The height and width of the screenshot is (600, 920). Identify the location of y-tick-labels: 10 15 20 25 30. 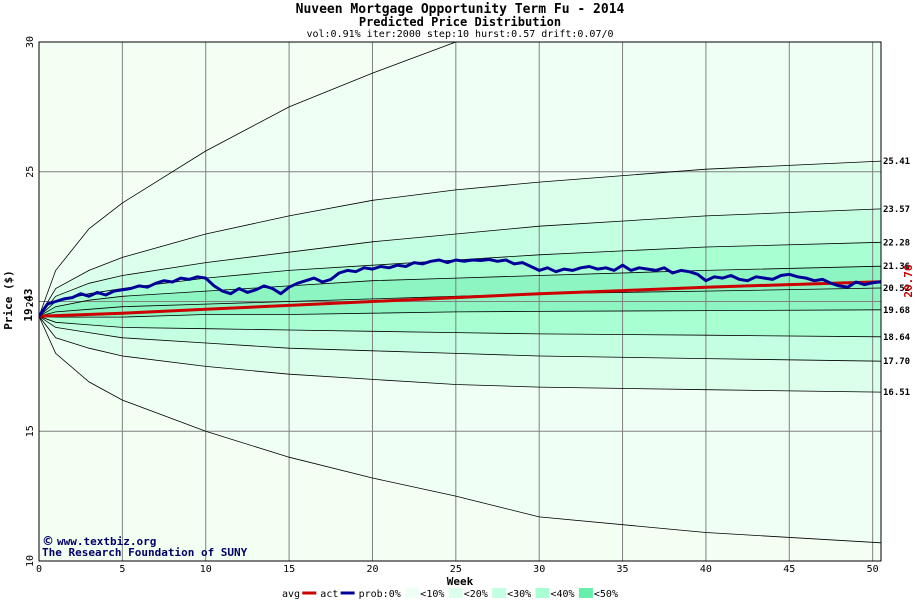
(30, 301).